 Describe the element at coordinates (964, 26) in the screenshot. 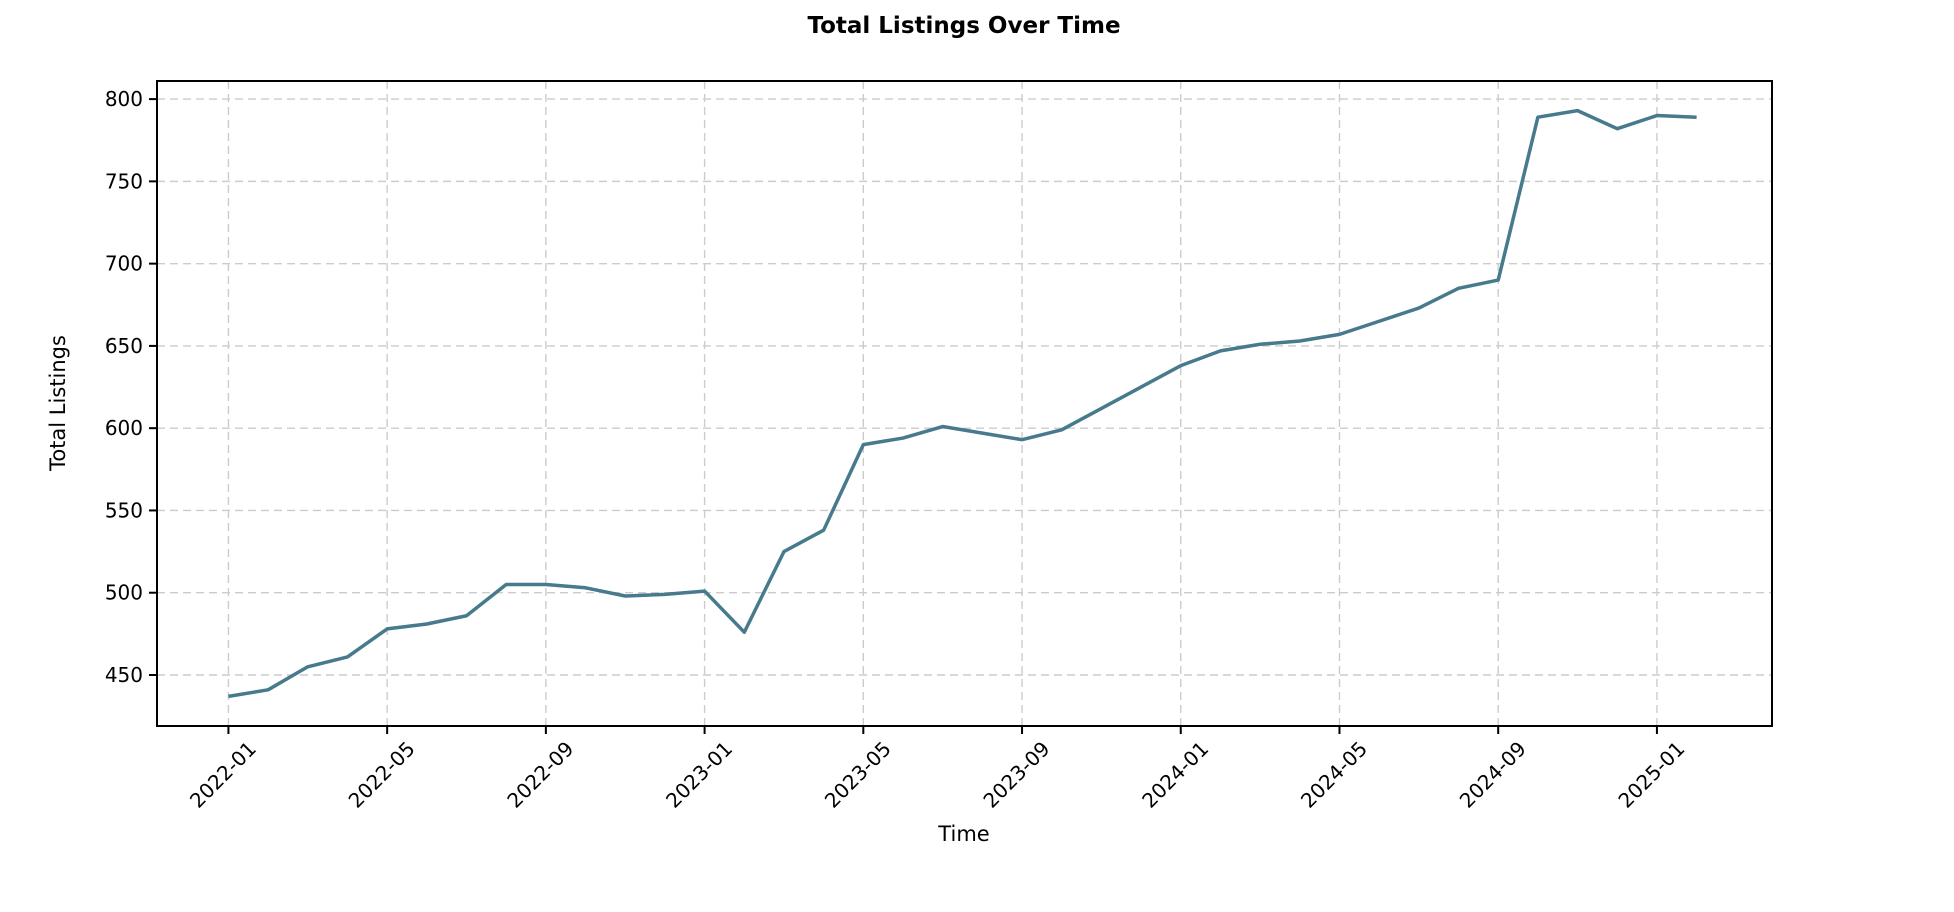

I see `chart-title: Total Listings Over Time` at that location.